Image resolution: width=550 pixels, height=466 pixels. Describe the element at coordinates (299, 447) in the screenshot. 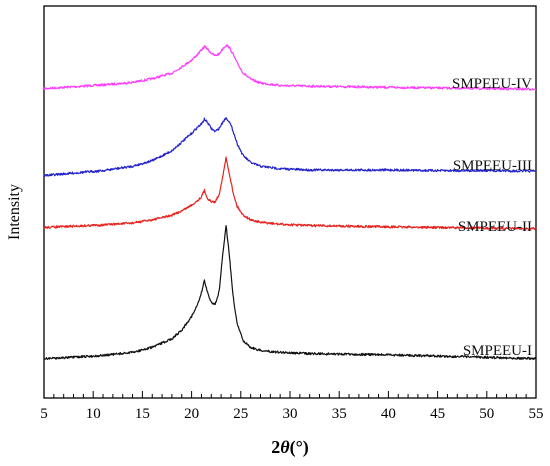

I see `x-axis-label-suffix: (°)` at that location.